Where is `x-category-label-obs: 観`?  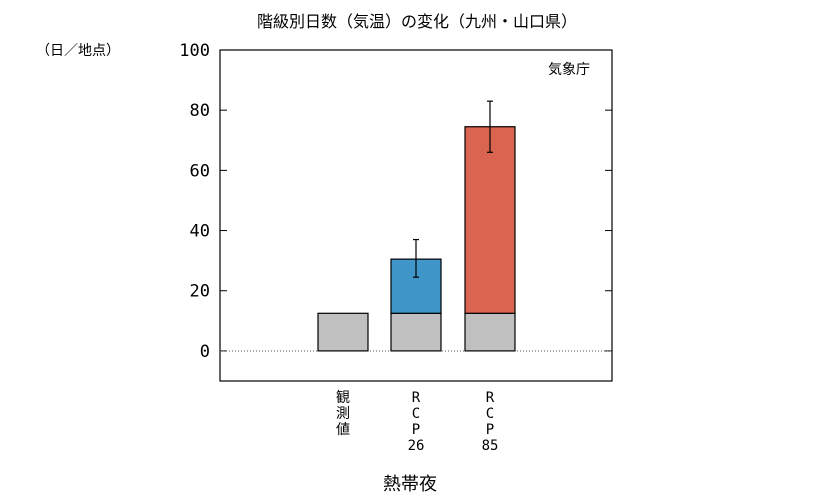 x-category-label-obs: 観 is located at coordinates (343, 397).